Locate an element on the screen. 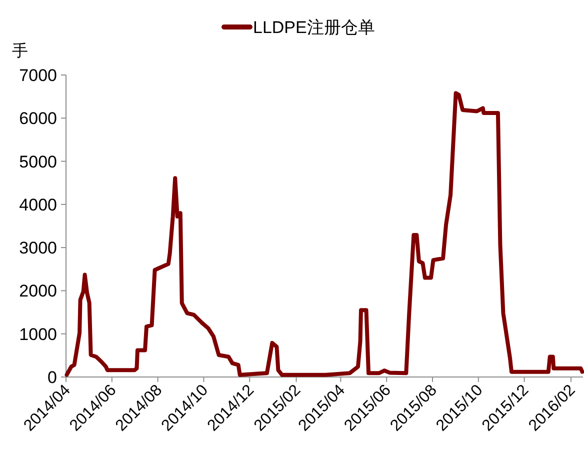 The height and width of the screenshot is (464, 584). y-tick-label: 1000 is located at coordinates (38, 334).